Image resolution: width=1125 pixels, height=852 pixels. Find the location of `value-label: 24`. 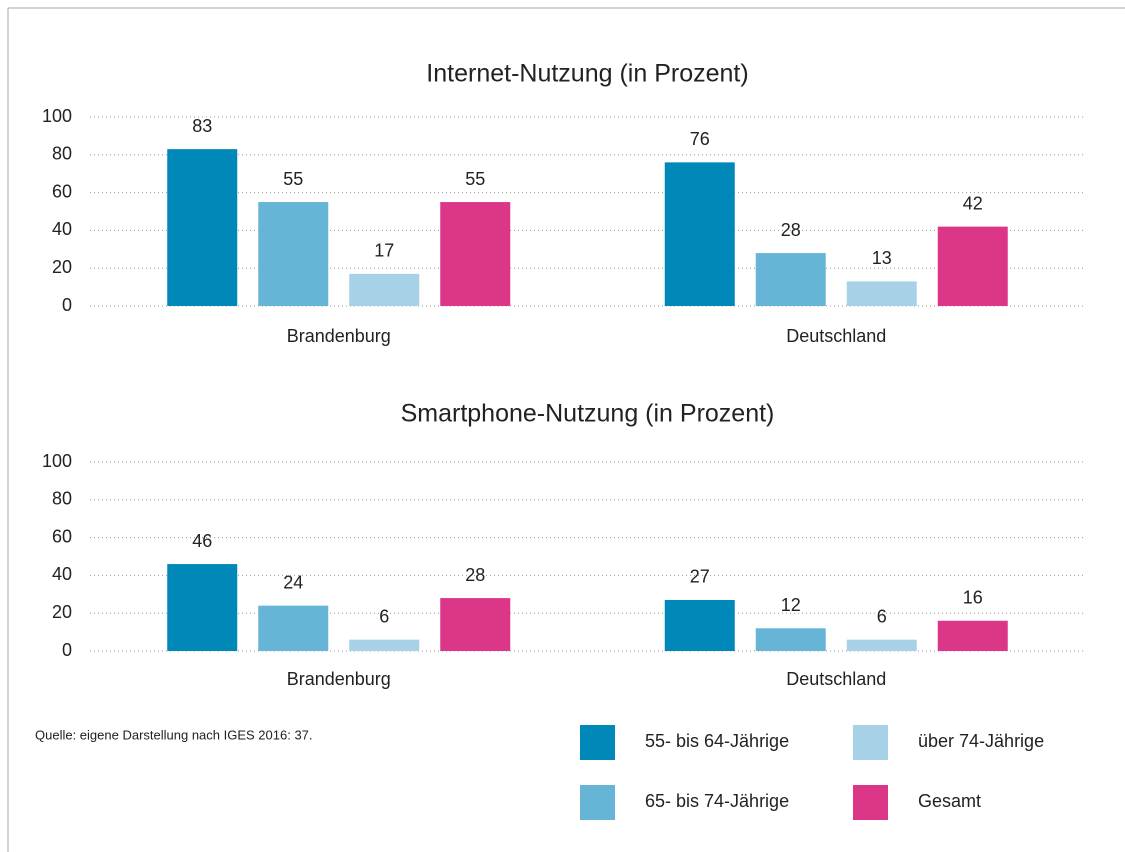

value-label: 24 is located at coordinates (293, 582).